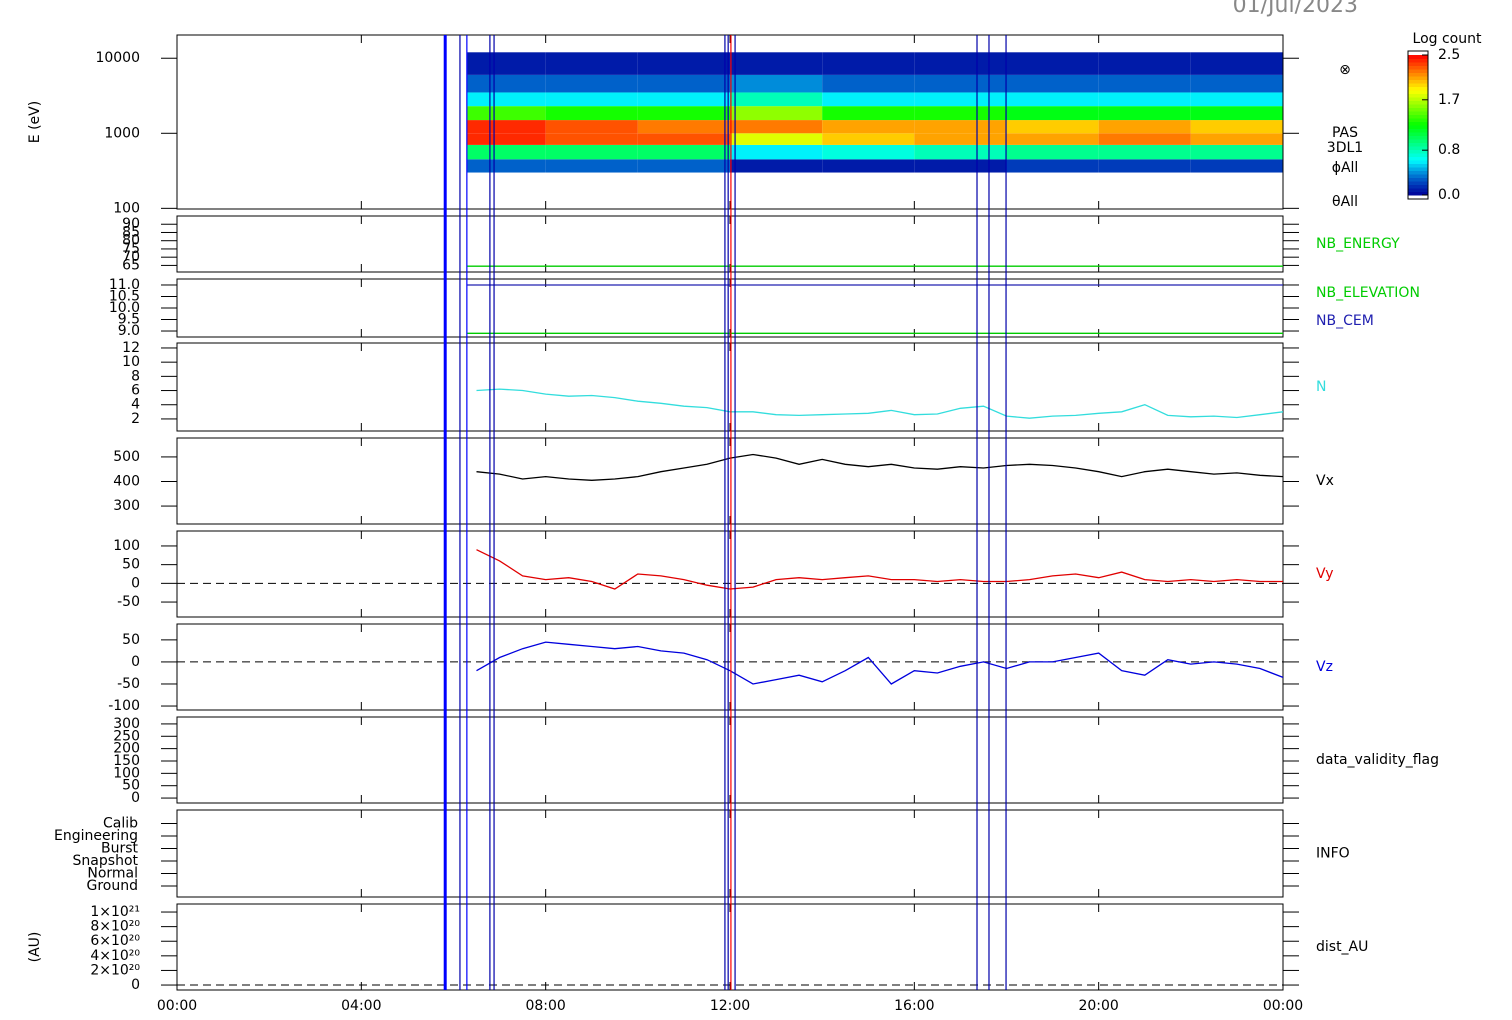 The image size is (1512, 1020). Describe the element at coordinates (131, 232) in the screenshot. I see `y-tick-label: 85` at that location.